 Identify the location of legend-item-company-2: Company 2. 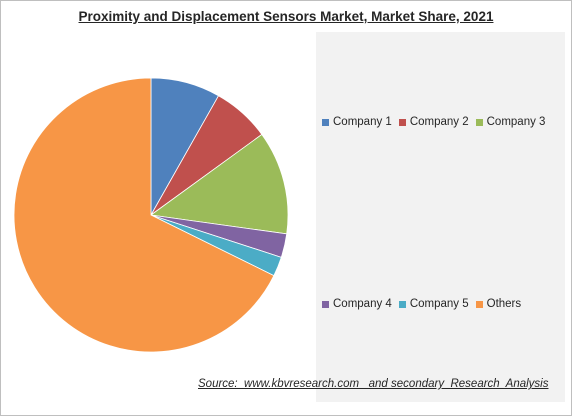
(433, 122).